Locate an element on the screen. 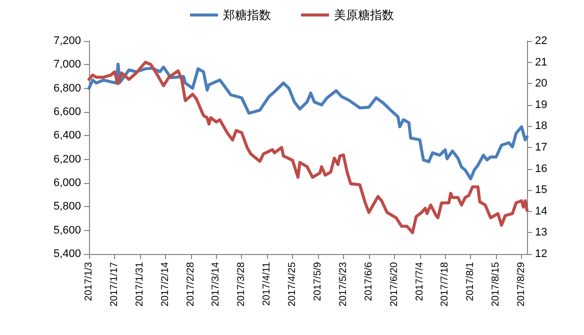  y-tick-label: 7,200 is located at coordinates (67, 41).